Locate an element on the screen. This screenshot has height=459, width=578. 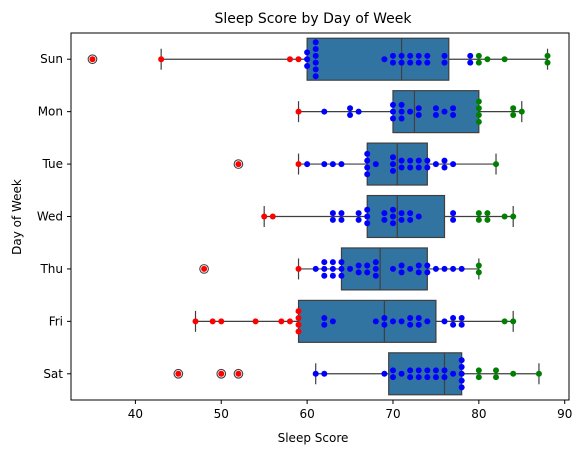
x-tick-label: 40 is located at coordinates (135, 414).